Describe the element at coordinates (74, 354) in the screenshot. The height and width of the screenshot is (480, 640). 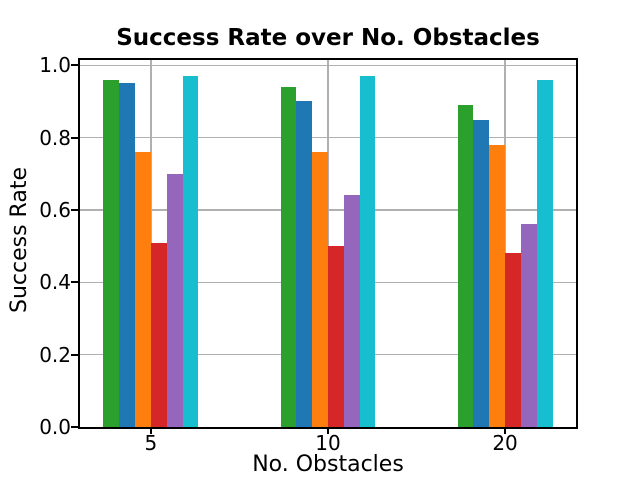
I see `y-tick-mark-0.2` at that location.